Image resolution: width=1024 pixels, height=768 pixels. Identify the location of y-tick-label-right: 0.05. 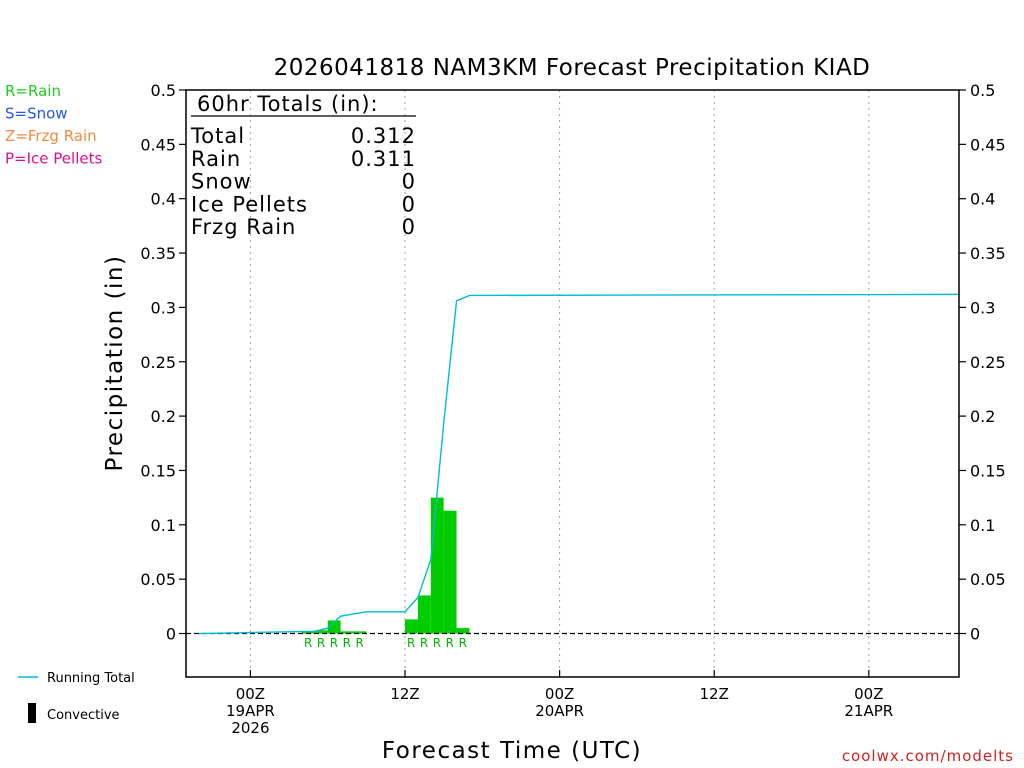
(988, 579).